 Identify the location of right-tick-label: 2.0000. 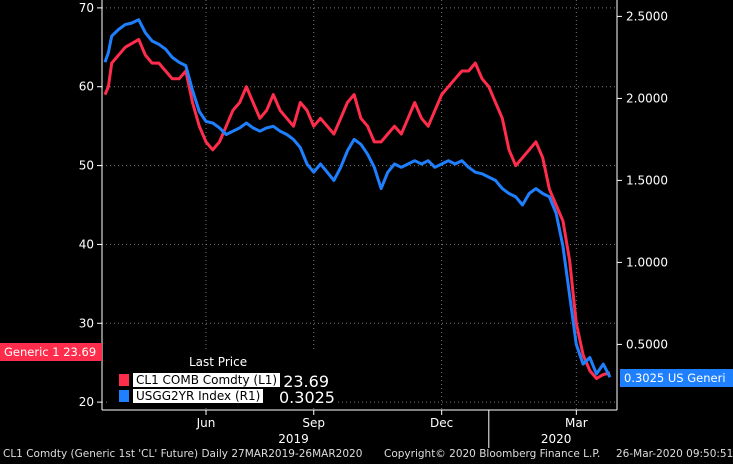
(647, 98).